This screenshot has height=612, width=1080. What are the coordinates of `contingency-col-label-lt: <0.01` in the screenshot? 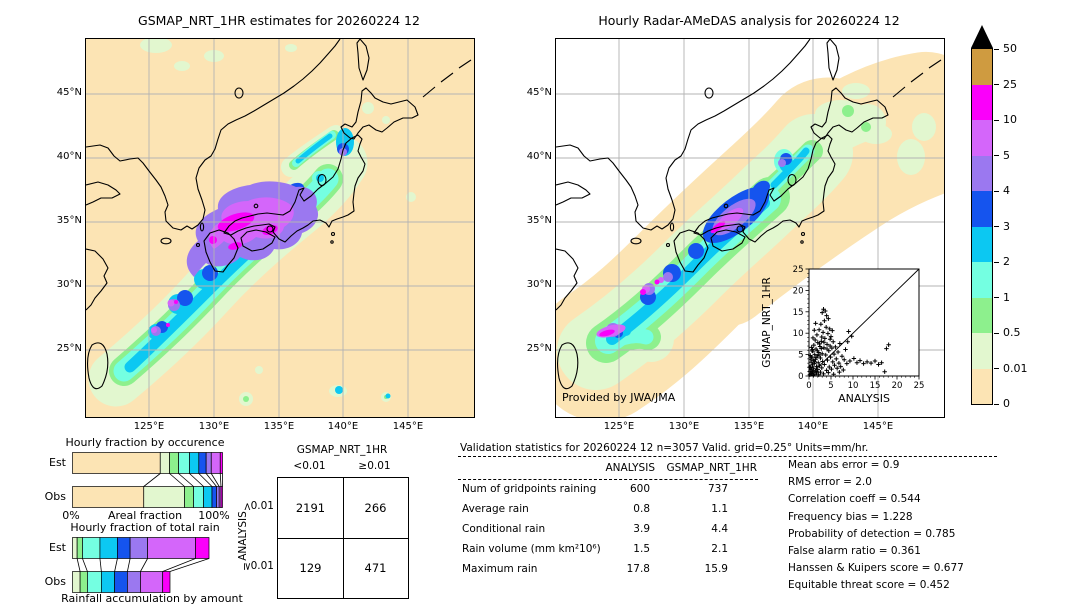 It's located at (309, 466).